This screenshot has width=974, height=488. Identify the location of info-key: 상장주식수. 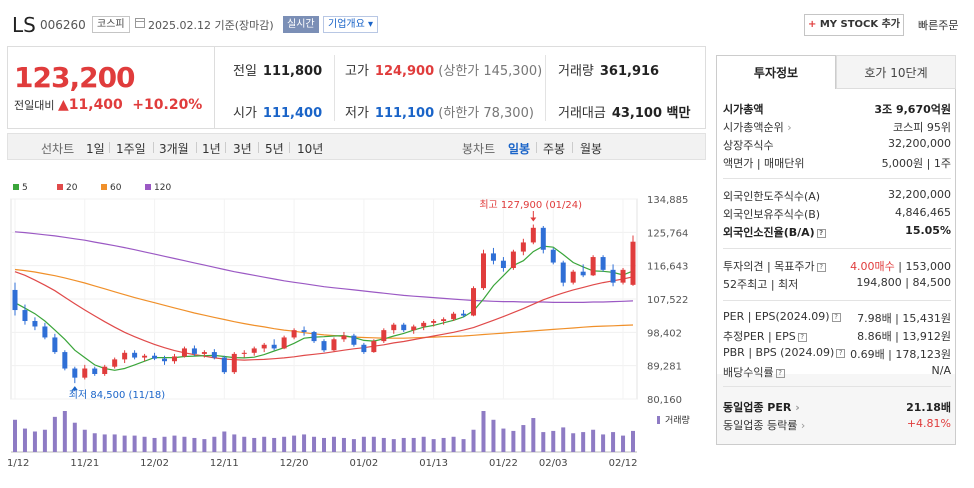
(748, 145).